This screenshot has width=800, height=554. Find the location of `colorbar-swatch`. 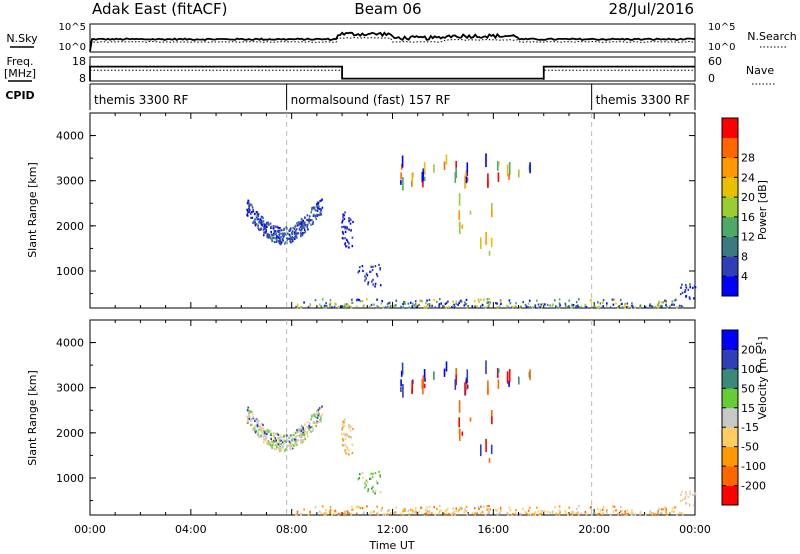

colorbar-swatch is located at coordinates (730, 266).